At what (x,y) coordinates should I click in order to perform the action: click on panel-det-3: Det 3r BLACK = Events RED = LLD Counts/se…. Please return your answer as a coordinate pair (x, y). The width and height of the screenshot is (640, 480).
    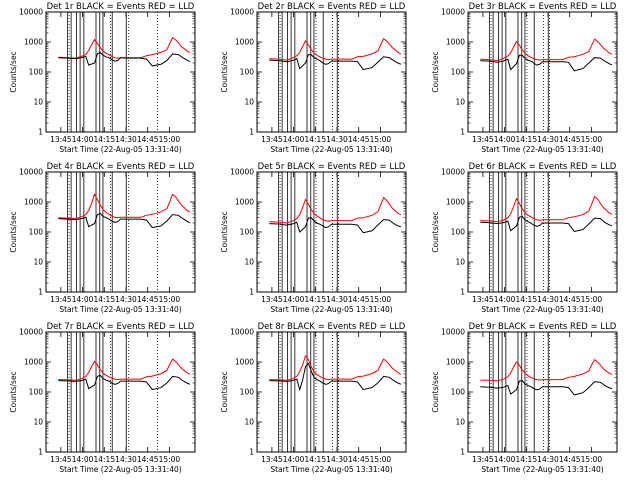
    Looking at the image, I should click on (524, 78).